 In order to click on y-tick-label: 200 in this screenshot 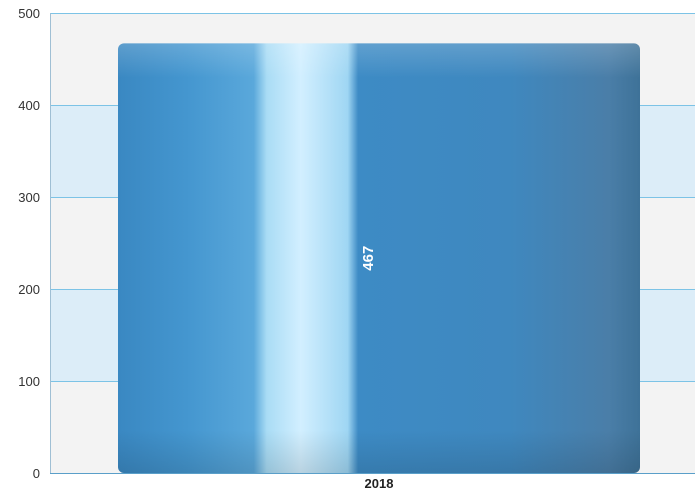, I will do `click(29, 289)`.